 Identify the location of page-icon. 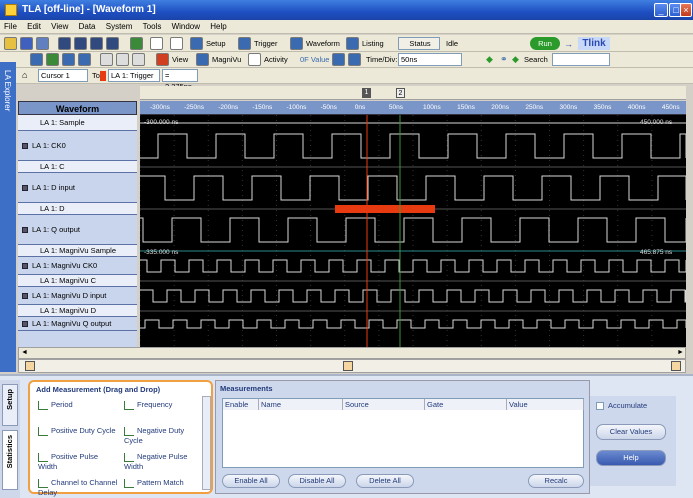
(84, 59).